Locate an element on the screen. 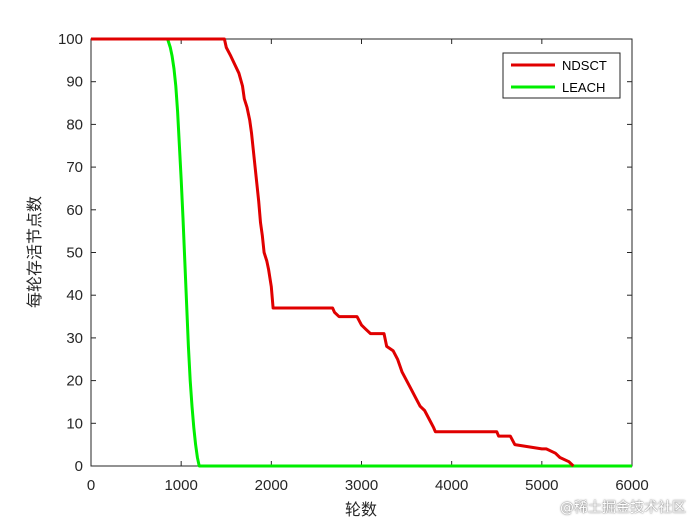  y-tick-label: 90 is located at coordinates (74, 82).